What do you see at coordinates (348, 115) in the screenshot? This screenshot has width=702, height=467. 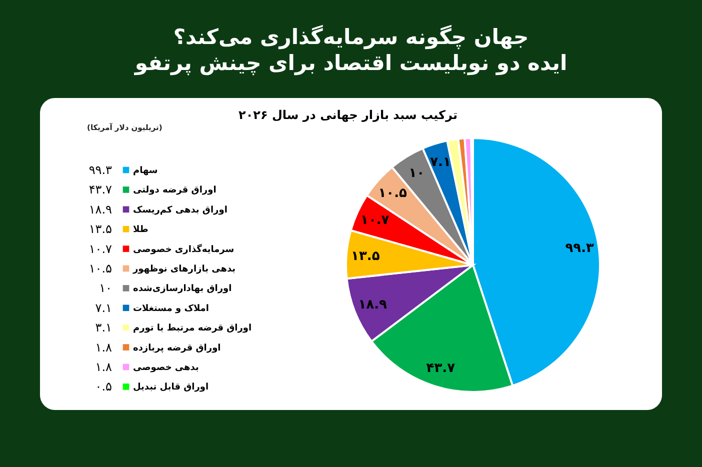 I see `text: ترکیب سبد بازار جهانی در سال ۲۰۲۶` at bounding box center [348, 115].